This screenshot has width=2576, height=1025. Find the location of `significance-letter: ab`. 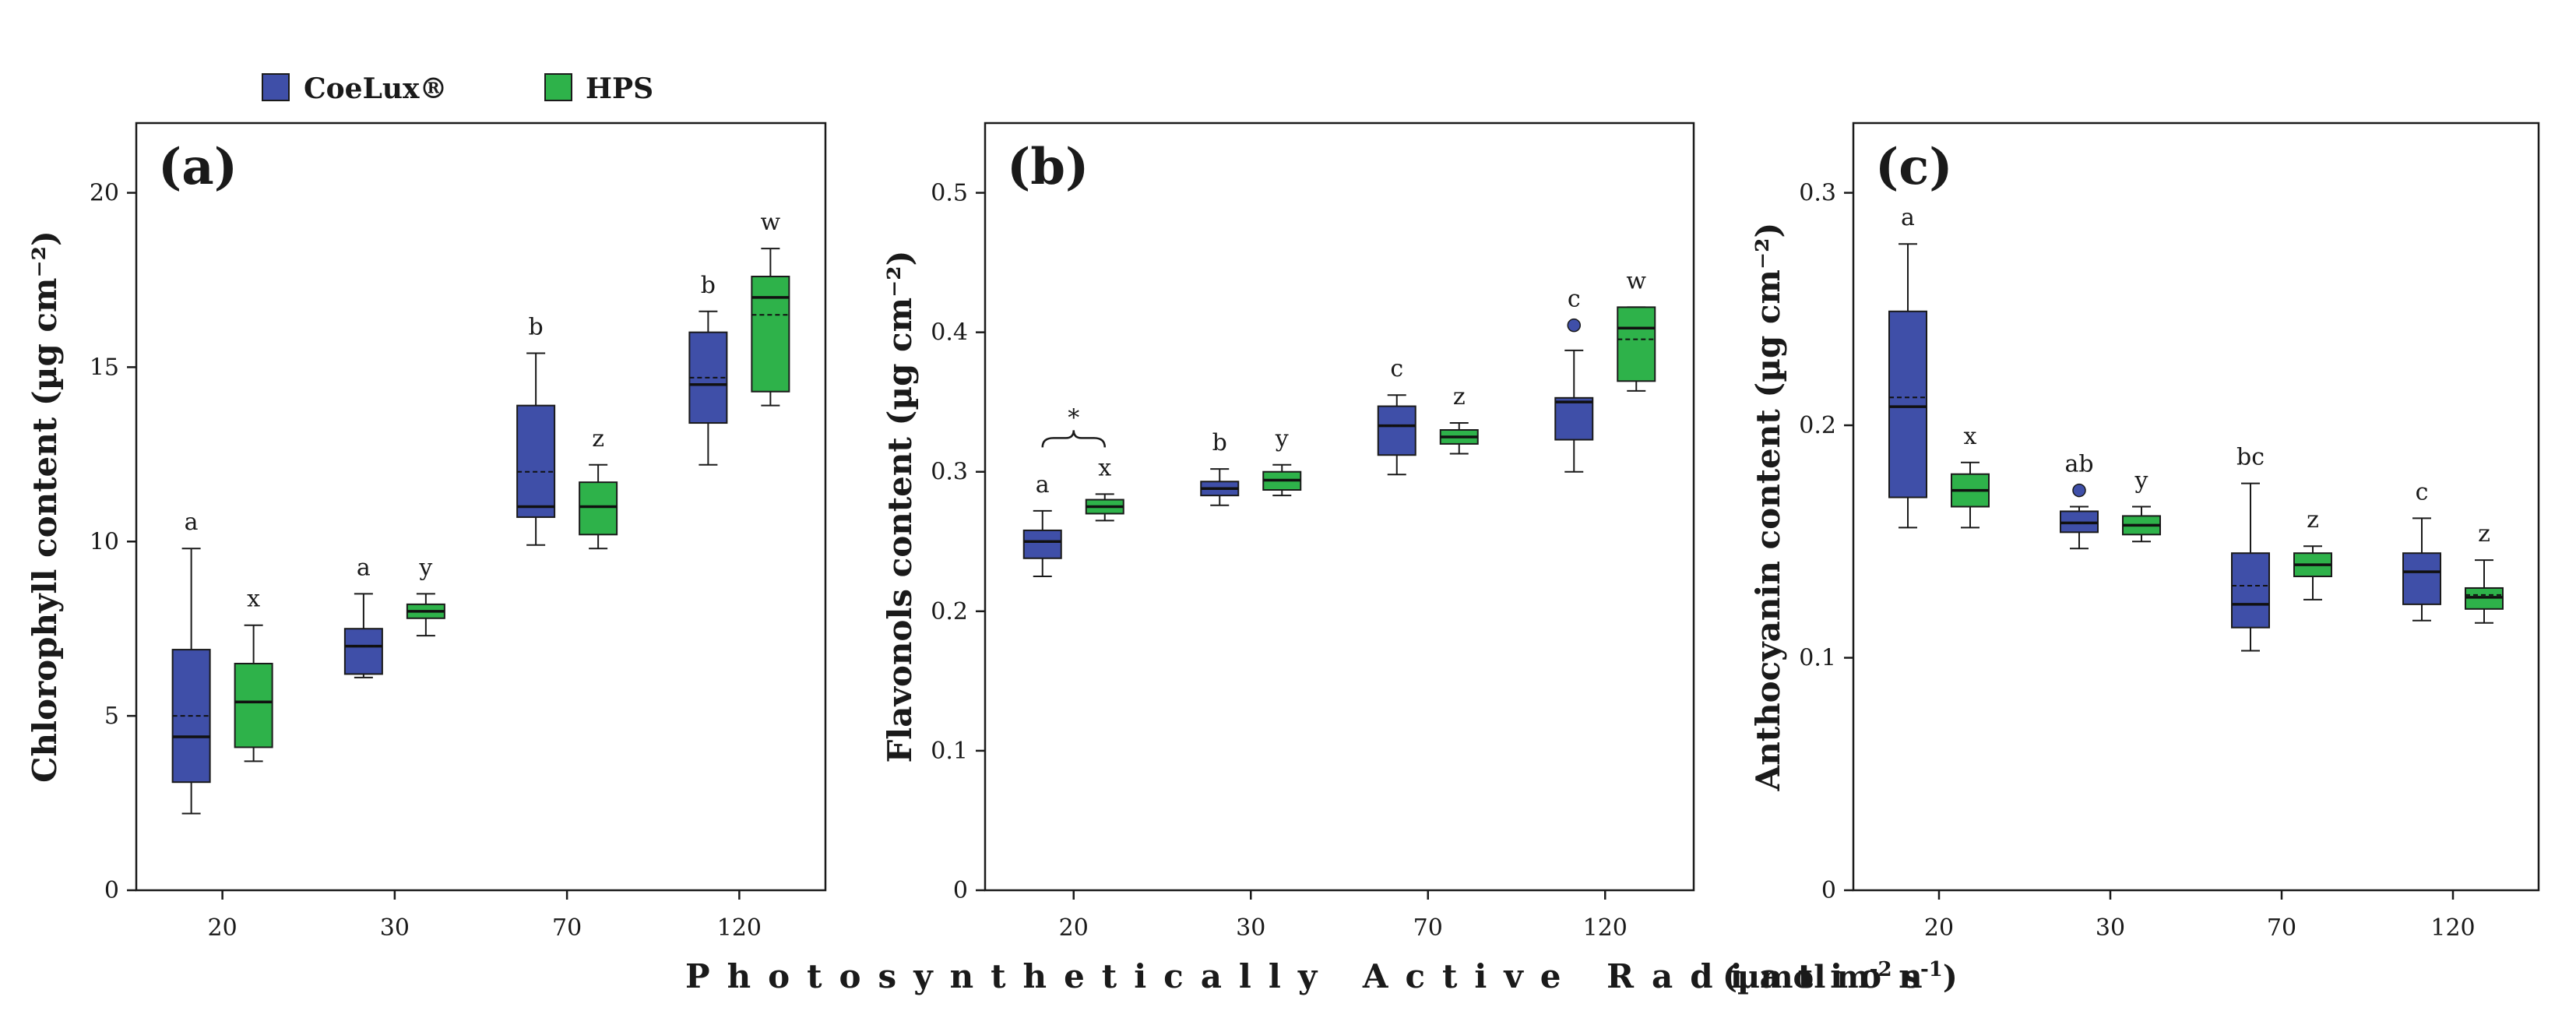

significance-letter: ab is located at coordinates (2078, 464).